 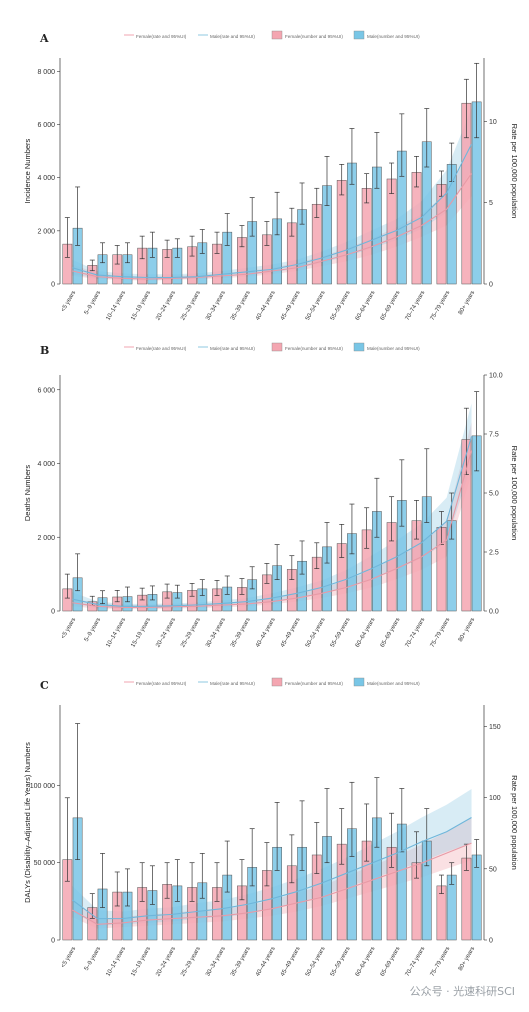 I want to click on y2-tick-label: 150, so click(x=495, y=727).